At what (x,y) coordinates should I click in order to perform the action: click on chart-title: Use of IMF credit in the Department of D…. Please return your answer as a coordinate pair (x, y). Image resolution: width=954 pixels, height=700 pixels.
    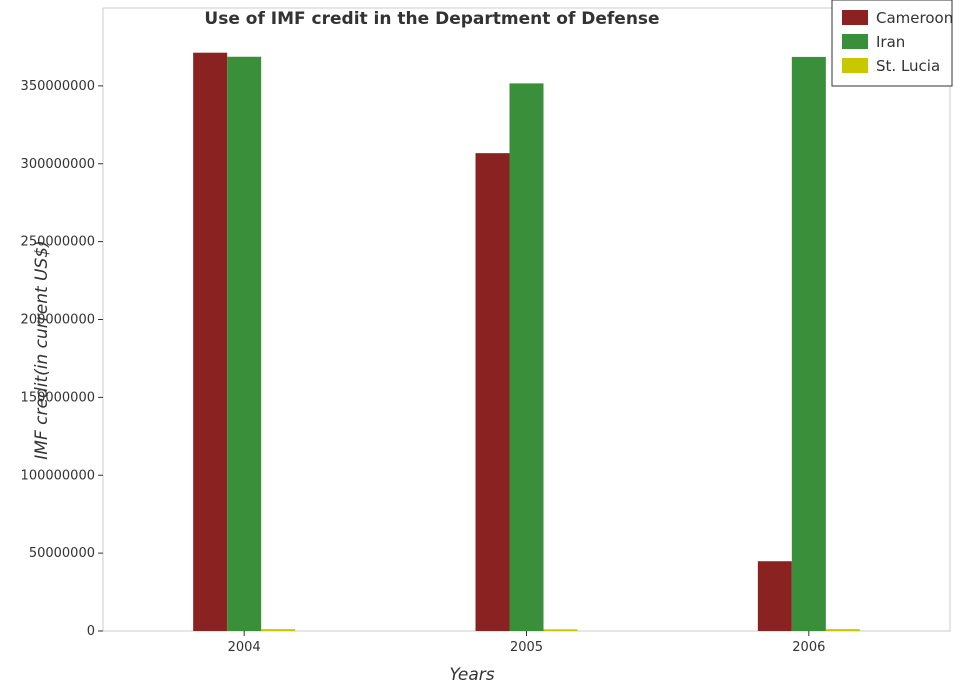
    Looking at the image, I should click on (431, 19).